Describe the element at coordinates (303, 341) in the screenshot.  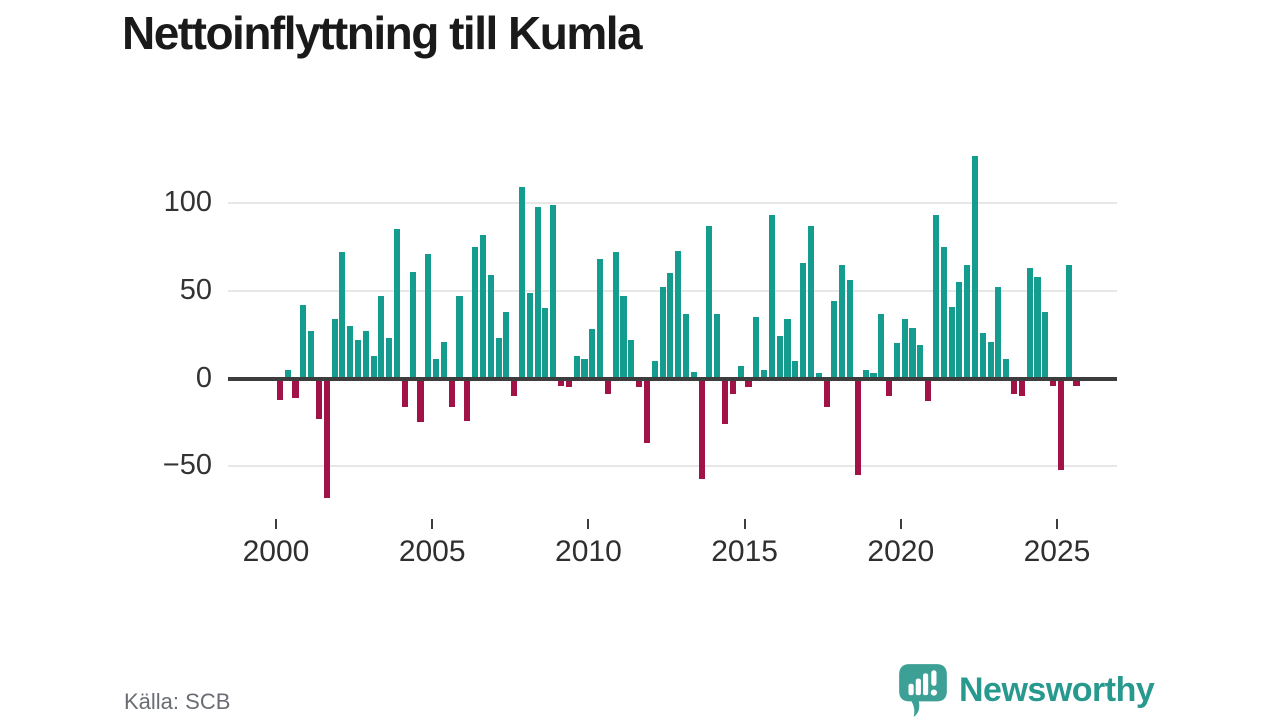
I see `bar-2000-q4` at that location.